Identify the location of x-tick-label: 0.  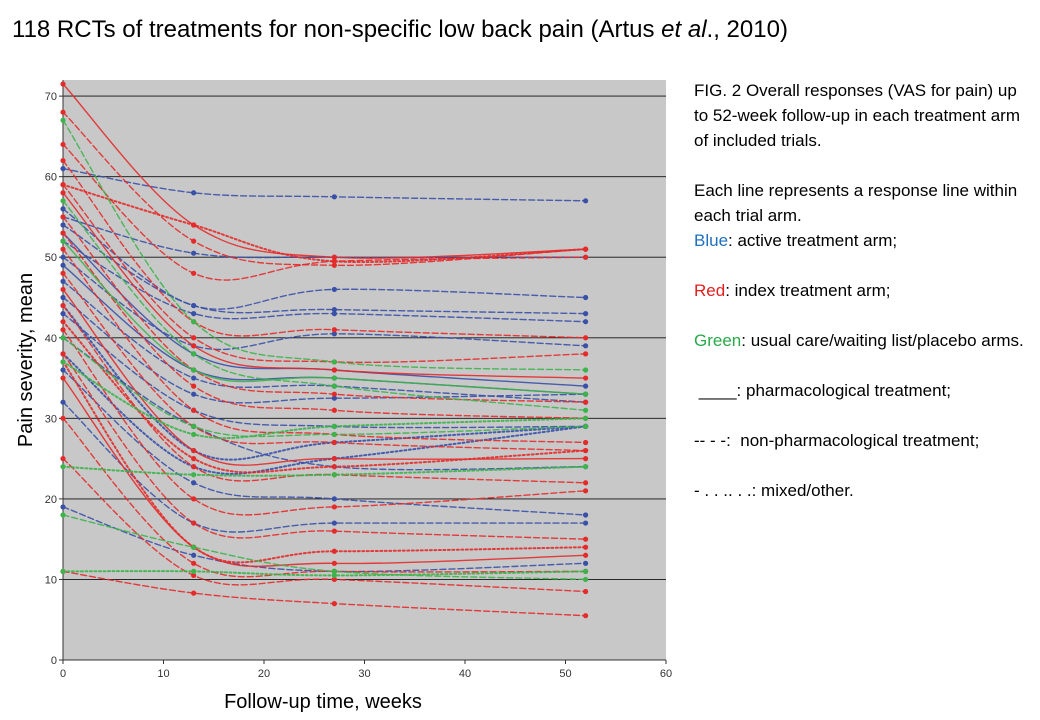
(63, 674).